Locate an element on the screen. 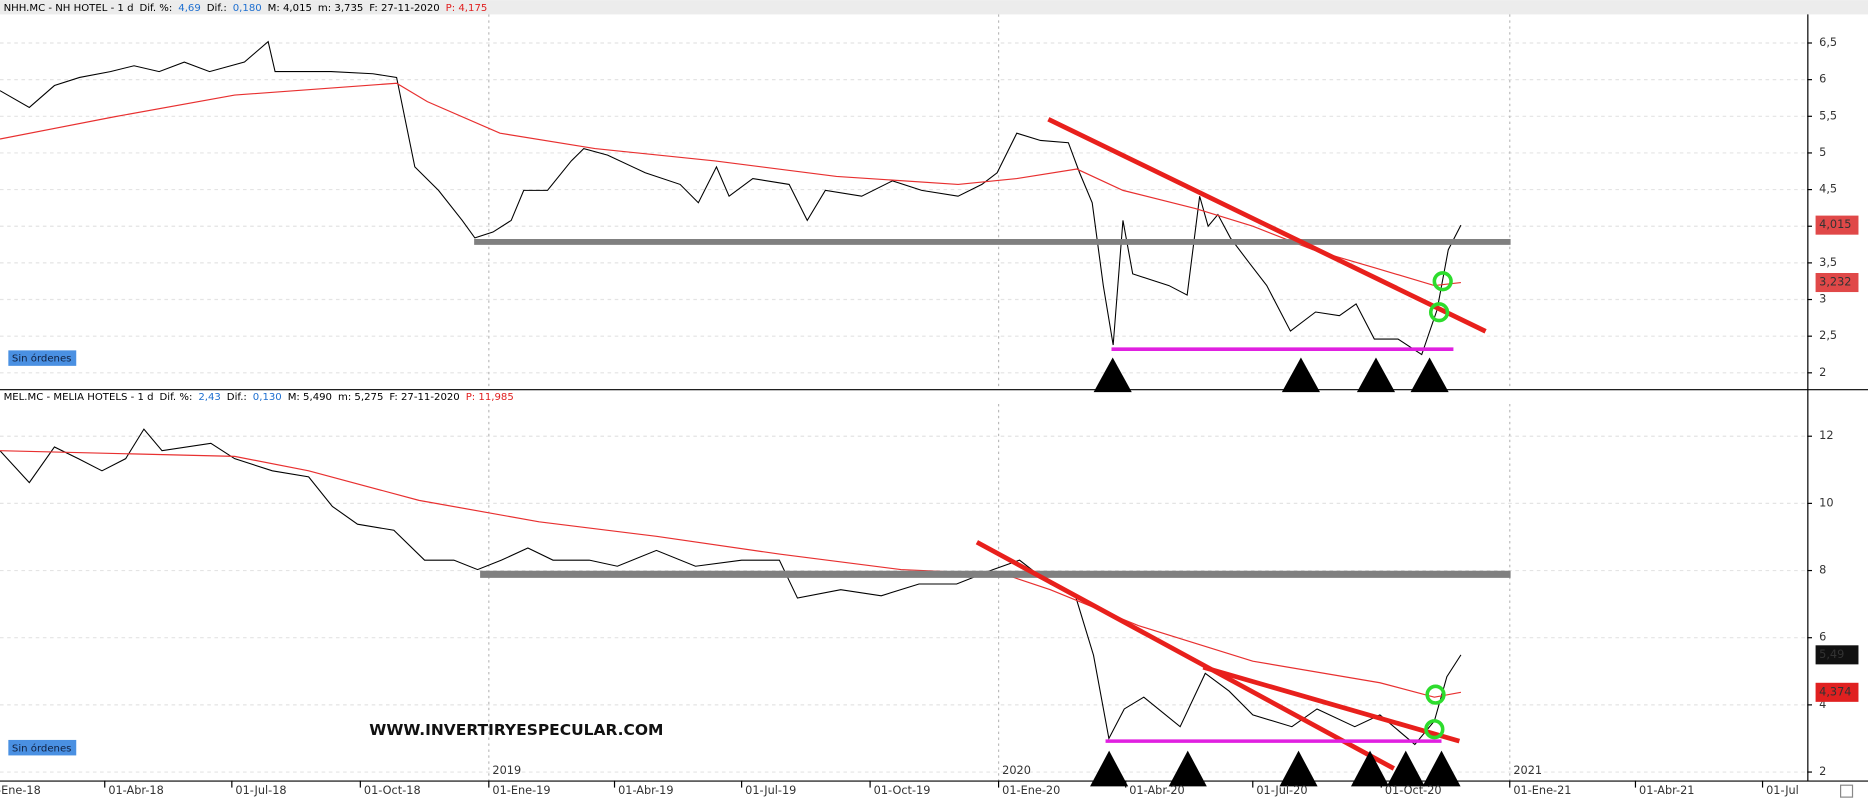  x-tick-label: 01-Oct-20 is located at coordinates (1413, 790).